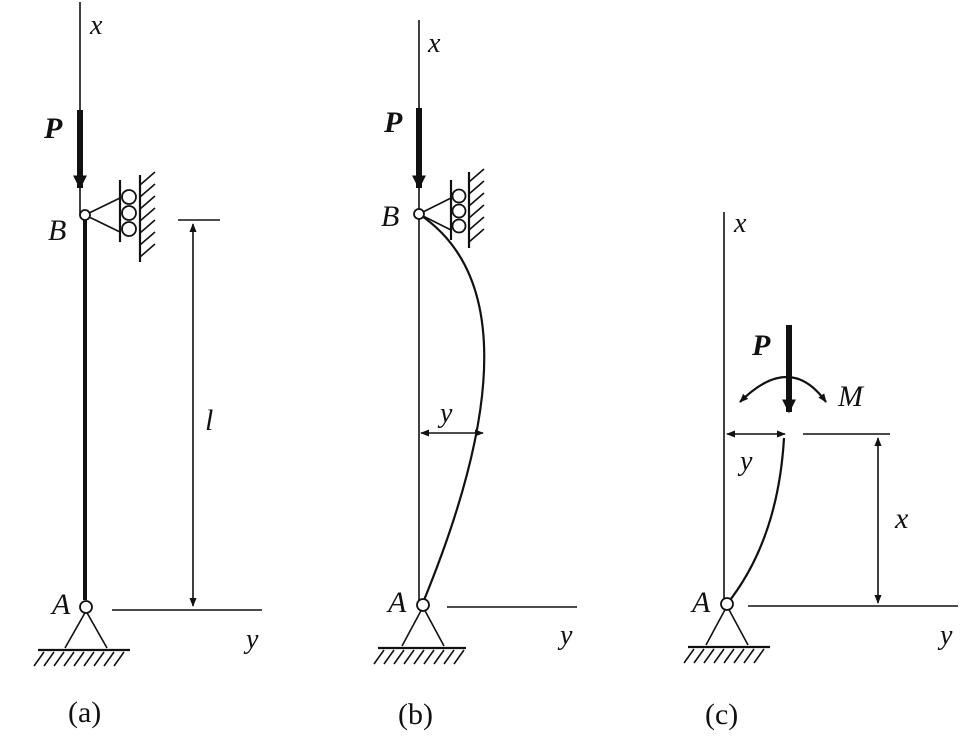 Image resolution: width=966 pixels, height=736 pixels. Describe the element at coordinates (783, 389) in the screenshot. I see `moment-arrow` at that location.